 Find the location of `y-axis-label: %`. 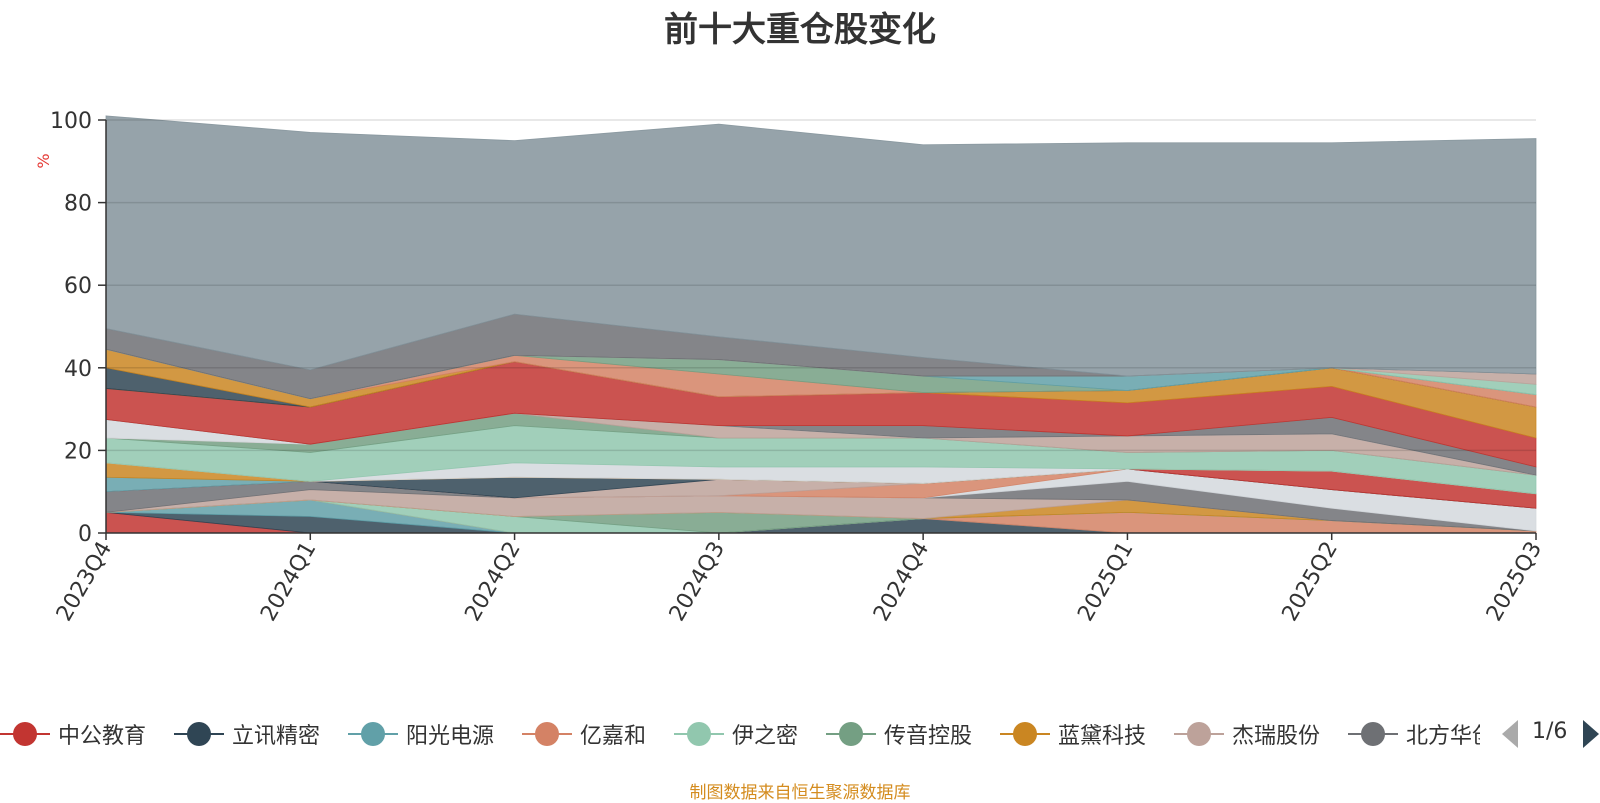

y-axis-label: % is located at coordinates (43, 160).